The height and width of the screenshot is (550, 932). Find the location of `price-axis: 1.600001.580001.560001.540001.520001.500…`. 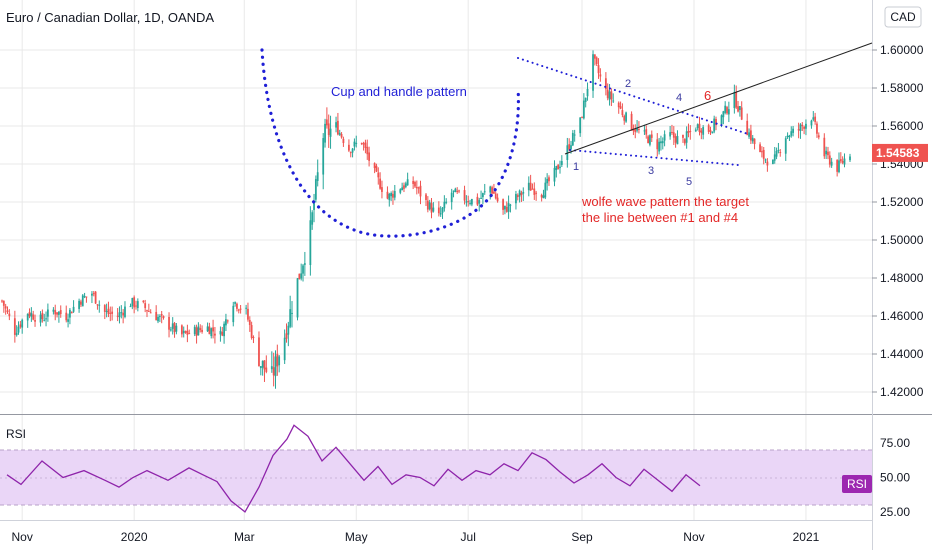

price-axis: 1.600001.580001.560001.540001.520001.500… is located at coordinates (898, 221).